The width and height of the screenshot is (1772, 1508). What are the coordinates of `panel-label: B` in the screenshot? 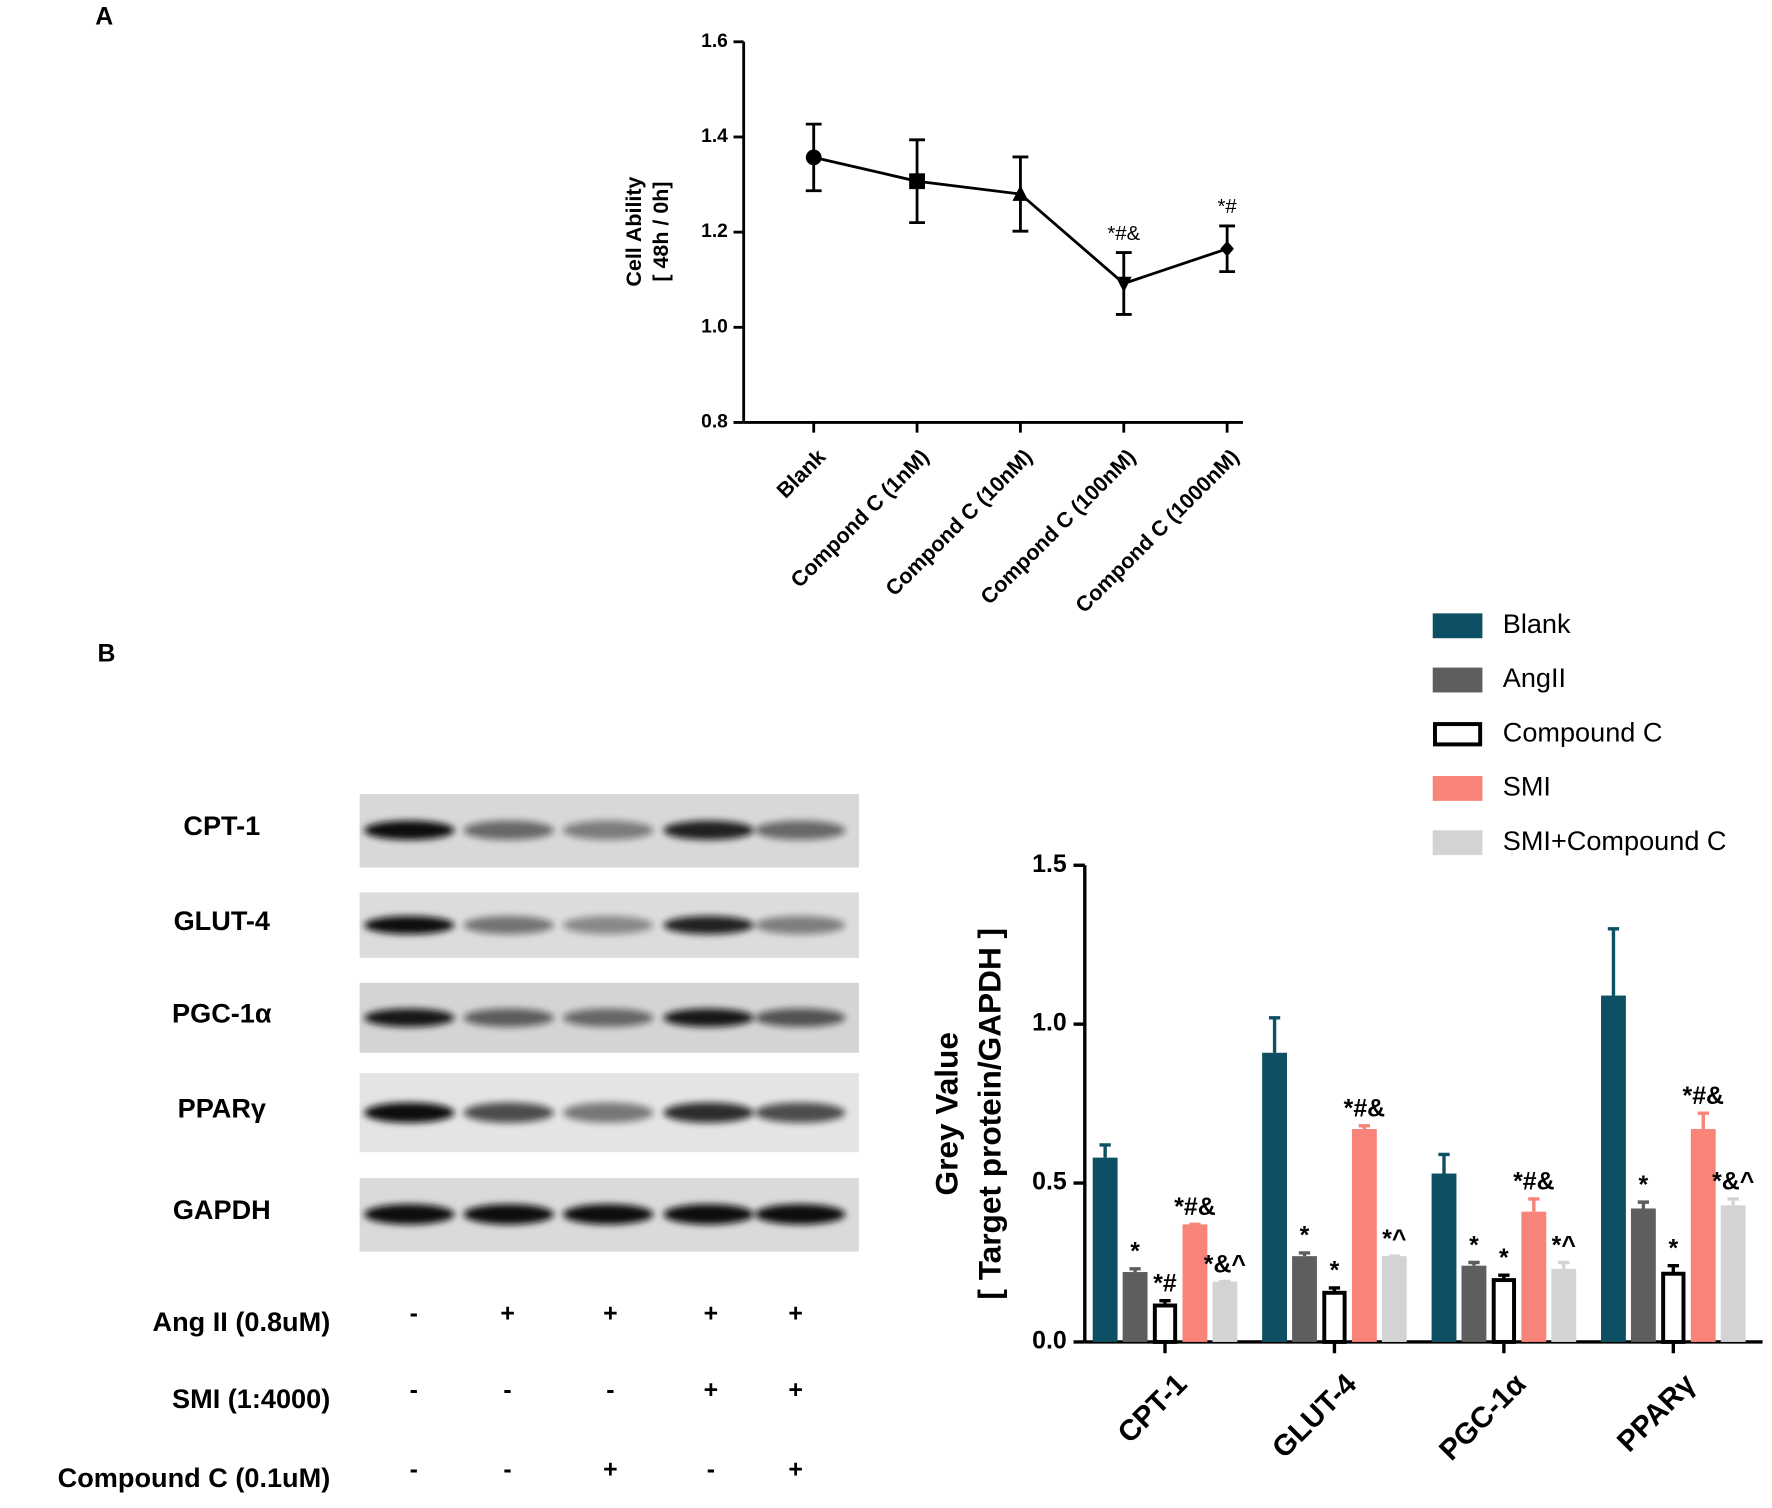 It's located at (107, 654).